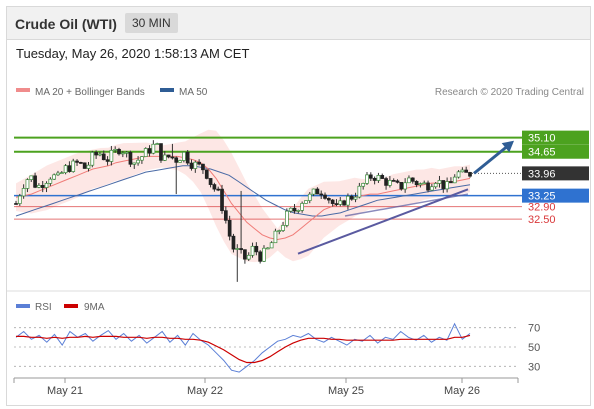 The height and width of the screenshot is (409, 594). I want to click on rsi-line, so click(243, 347).